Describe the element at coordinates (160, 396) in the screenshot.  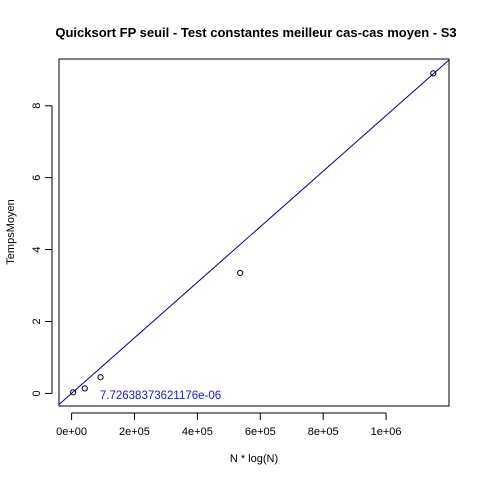
I see `slope-annotation: 7.72638373621176e-06` at that location.